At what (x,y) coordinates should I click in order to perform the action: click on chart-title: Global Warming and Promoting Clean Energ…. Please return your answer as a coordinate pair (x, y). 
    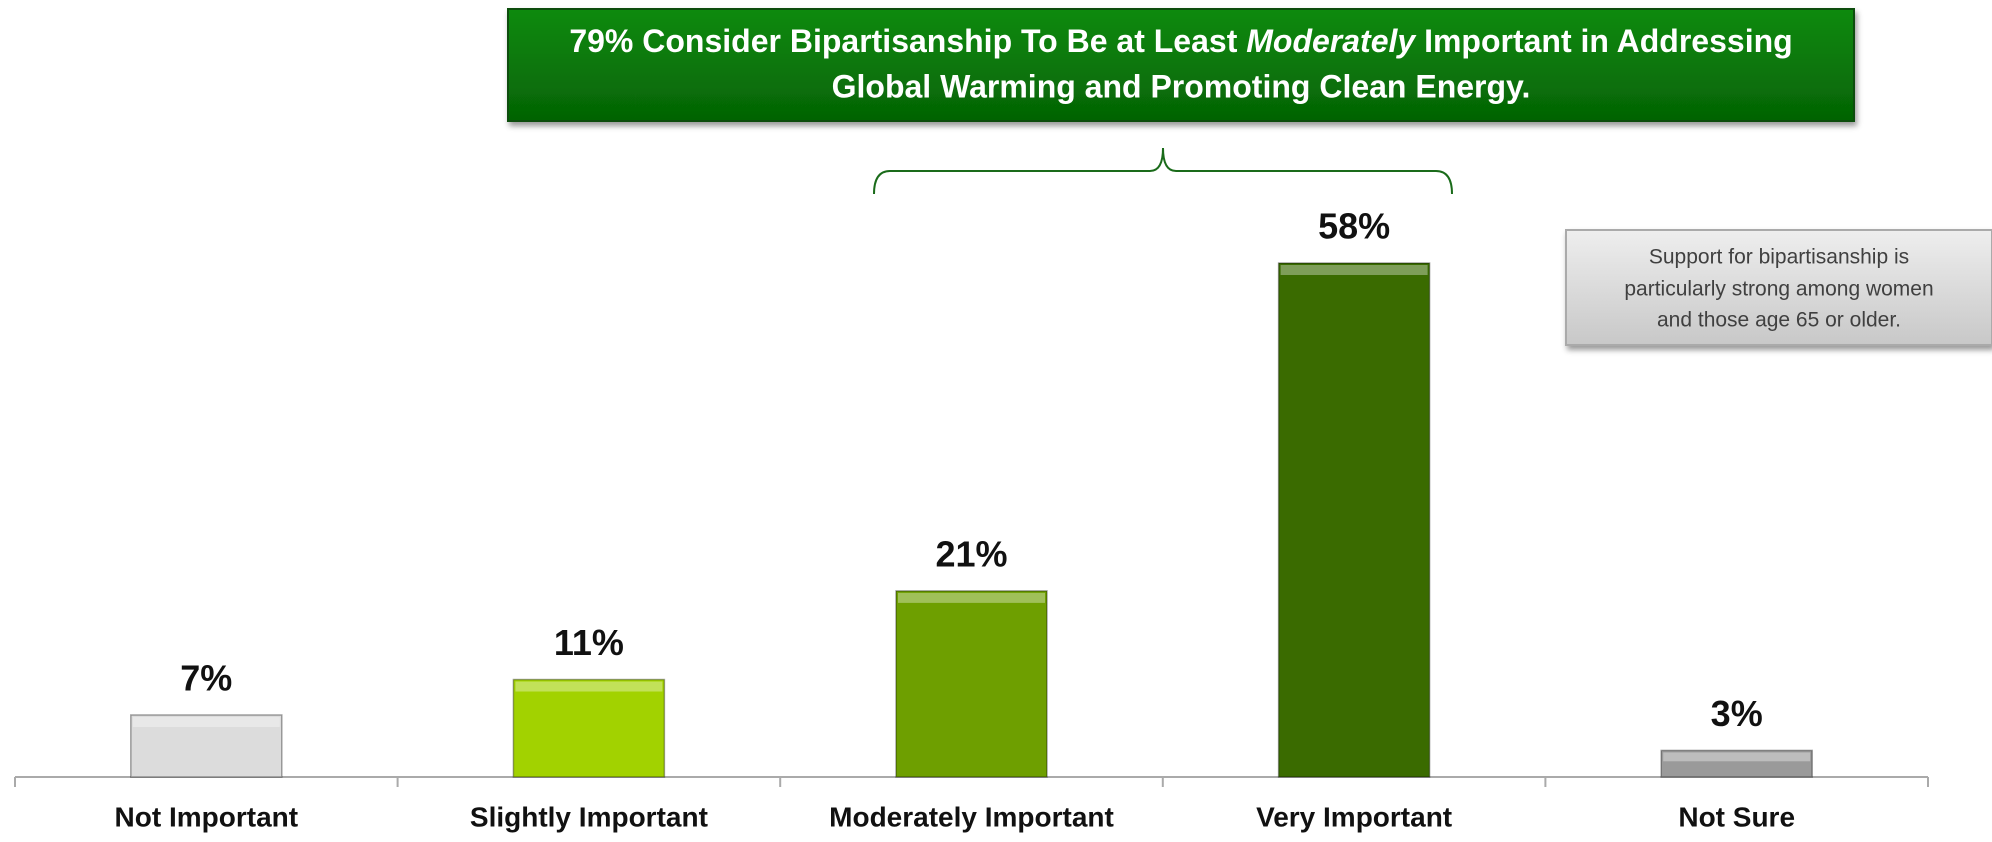
    Looking at the image, I should click on (1181, 86).